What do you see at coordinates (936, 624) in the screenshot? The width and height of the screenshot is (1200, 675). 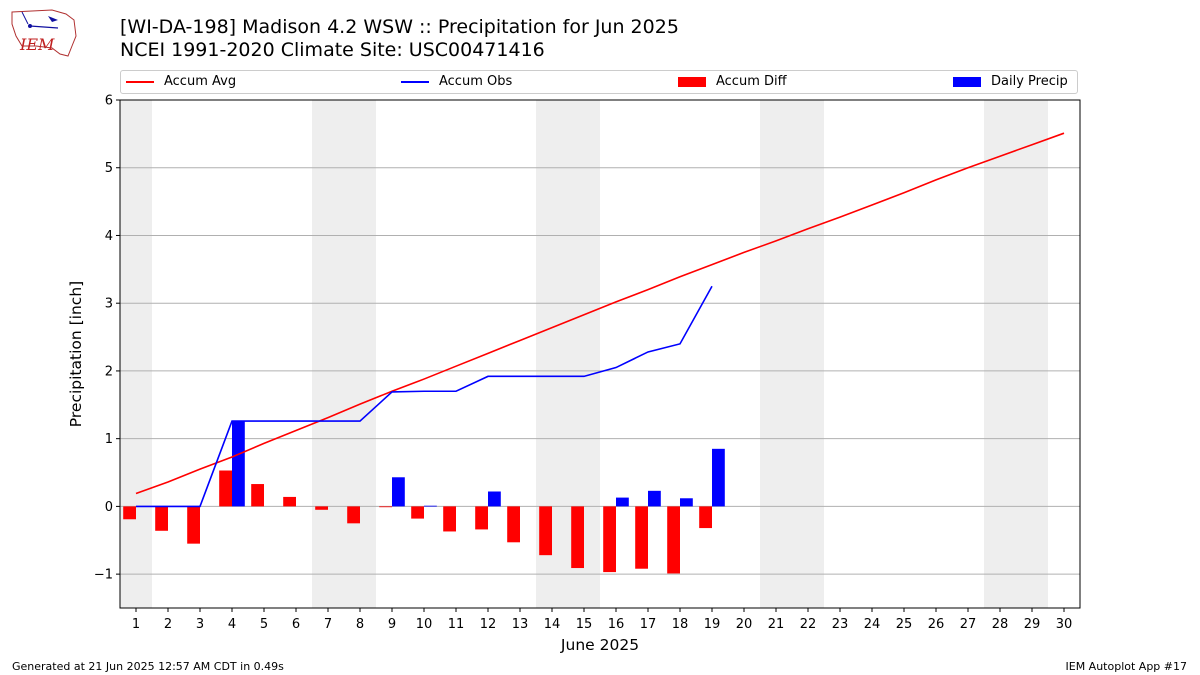 I see `x-tick-label-26: 26` at bounding box center [936, 624].